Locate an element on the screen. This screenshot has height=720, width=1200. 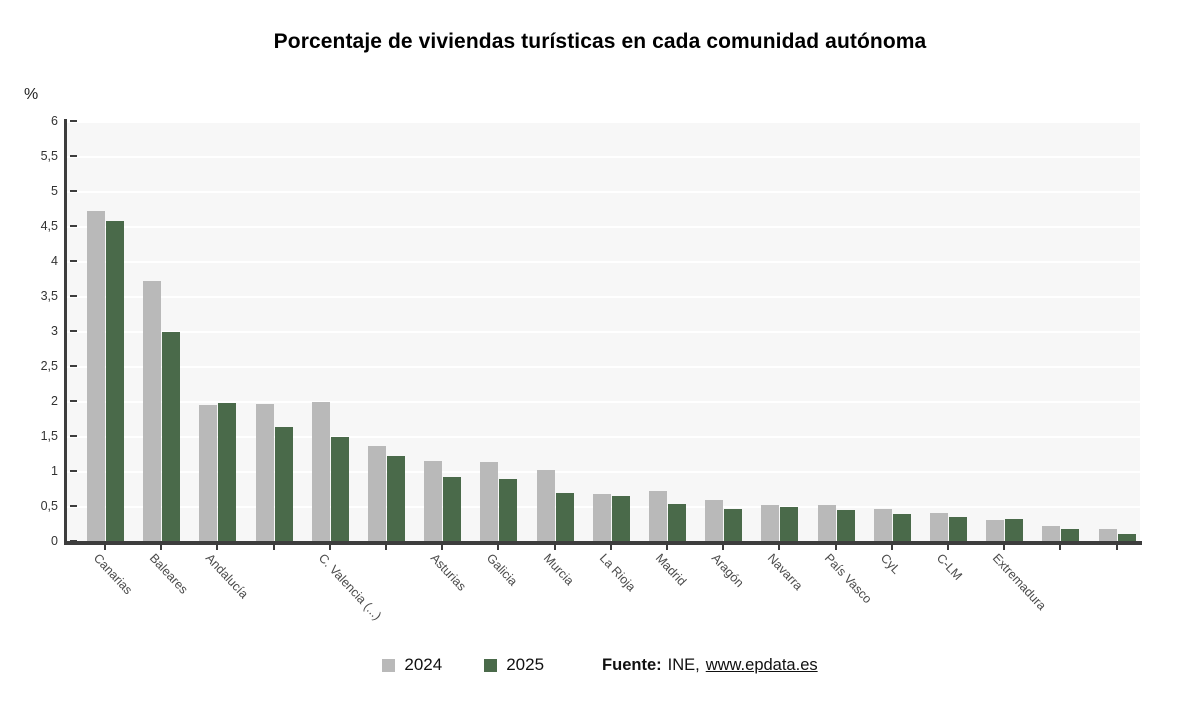
y-axis-line is located at coordinates (65, 331).